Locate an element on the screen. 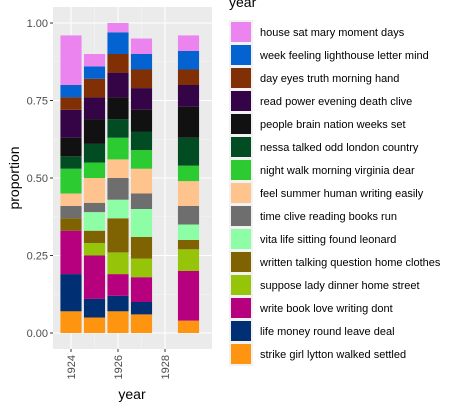  legend-label: feel summer human writing easily is located at coordinates (342, 194).